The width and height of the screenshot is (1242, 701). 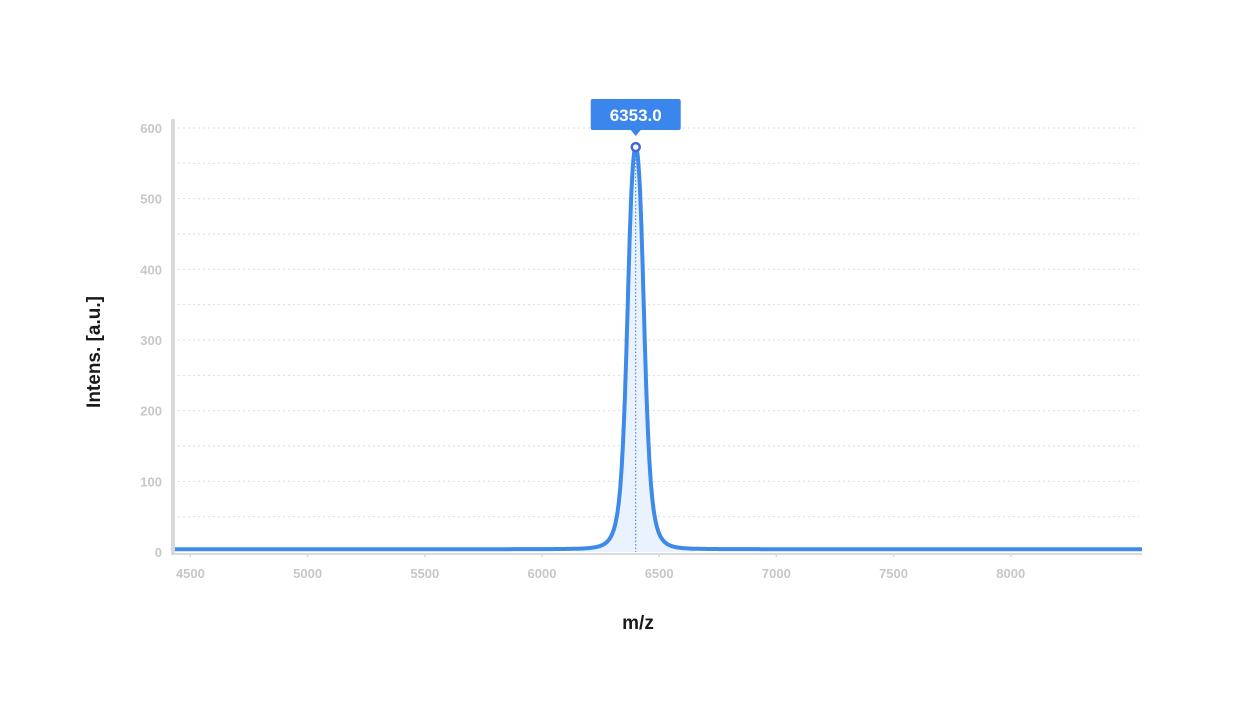 I want to click on x-tick-label: 5500, so click(x=424, y=573).